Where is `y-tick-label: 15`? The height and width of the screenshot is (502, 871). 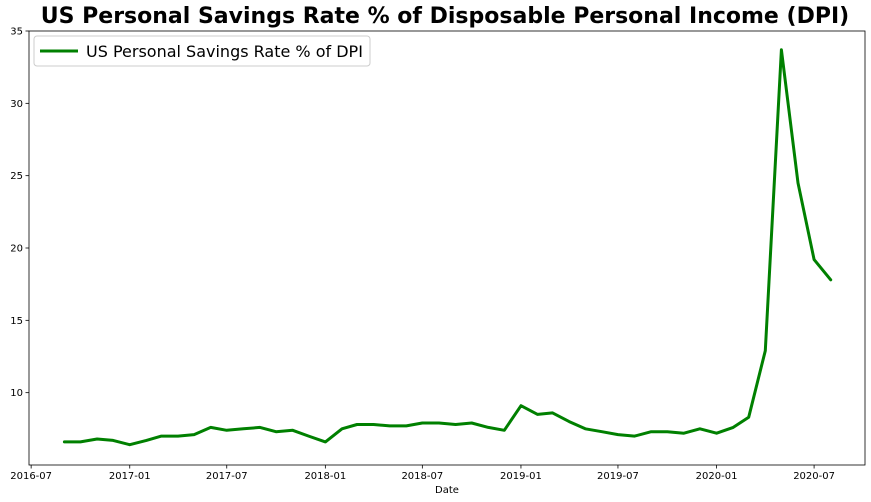 y-tick-label: 15 is located at coordinates (16, 321).